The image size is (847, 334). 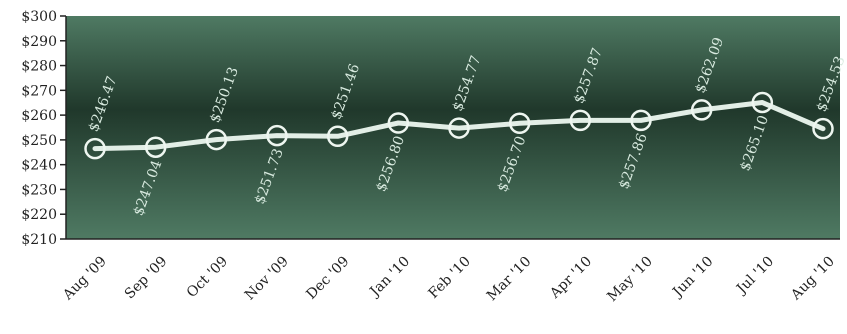 I want to click on x-tick-label: Feb '10, so click(x=450, y=278).